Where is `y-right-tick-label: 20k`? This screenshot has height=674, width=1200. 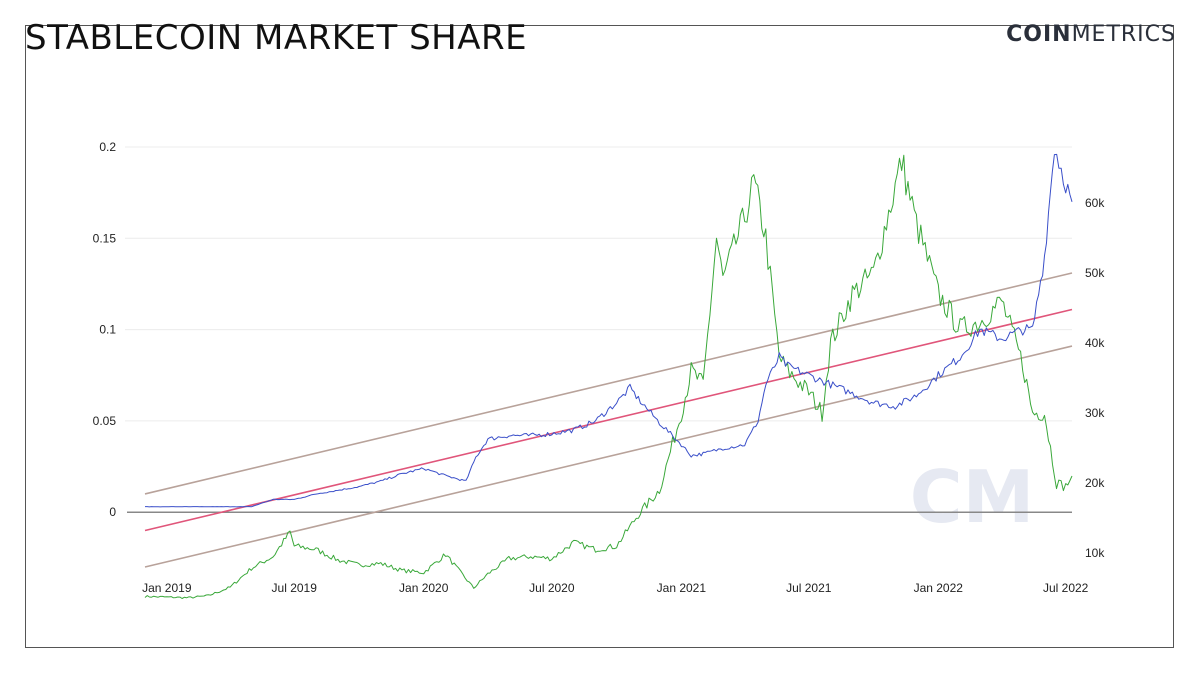 y-right-tick-label: 20k is located at coordinates (1095, 483).